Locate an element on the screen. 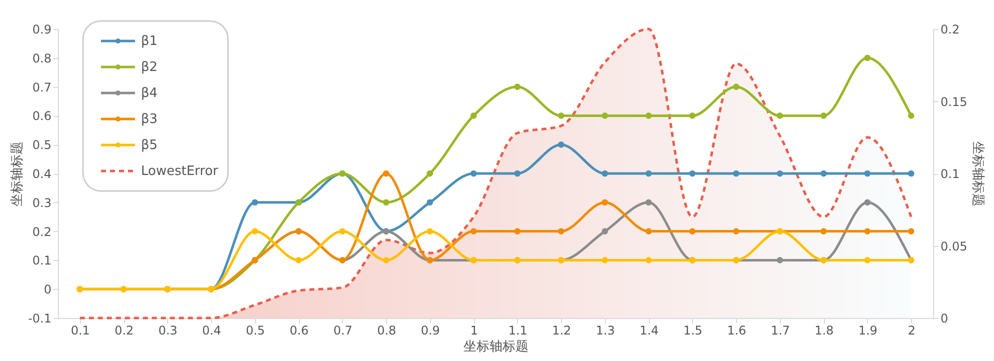 Image resolution: width=994 pixels, height=361 pixels. x-tick-label: 1 is located at coordinates (474, 331).